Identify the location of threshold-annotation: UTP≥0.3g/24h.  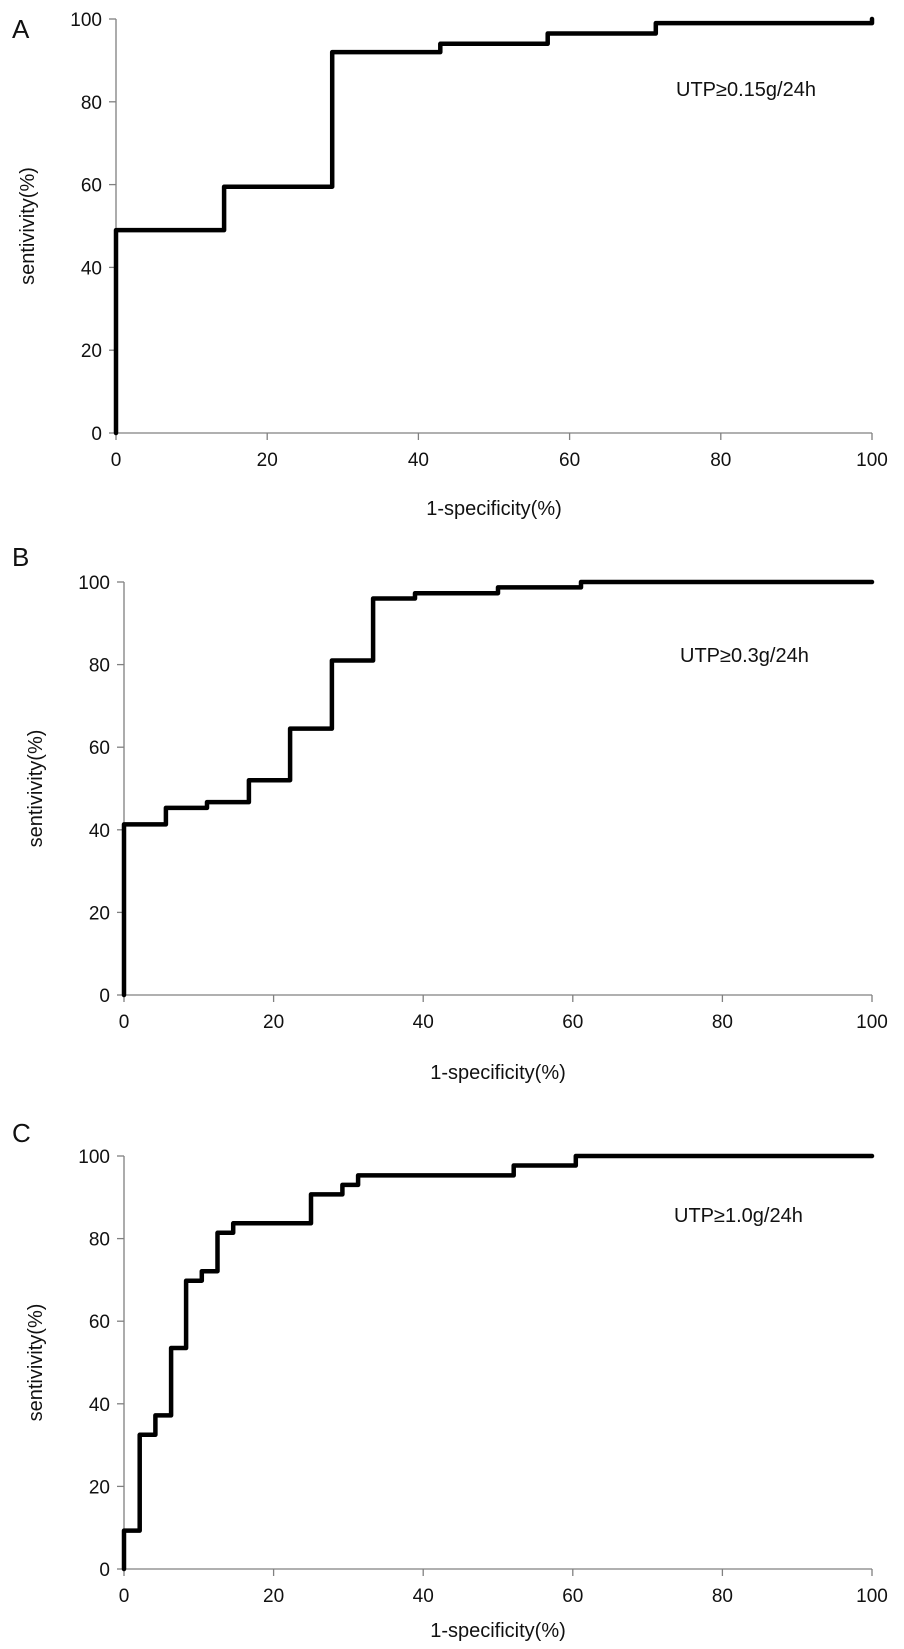
(744, 656).